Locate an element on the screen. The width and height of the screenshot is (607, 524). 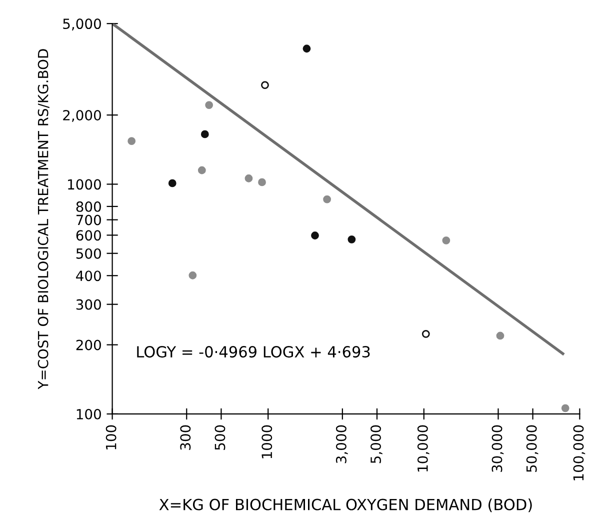
y-tick-label: 800 is located at coordinates (88, 206).